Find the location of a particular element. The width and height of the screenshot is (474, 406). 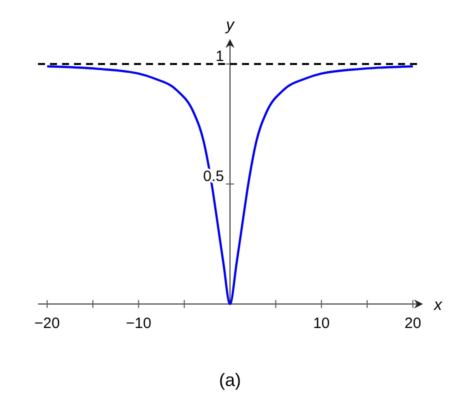

x-tick-label: 10 is located at coordinates (321, 323).